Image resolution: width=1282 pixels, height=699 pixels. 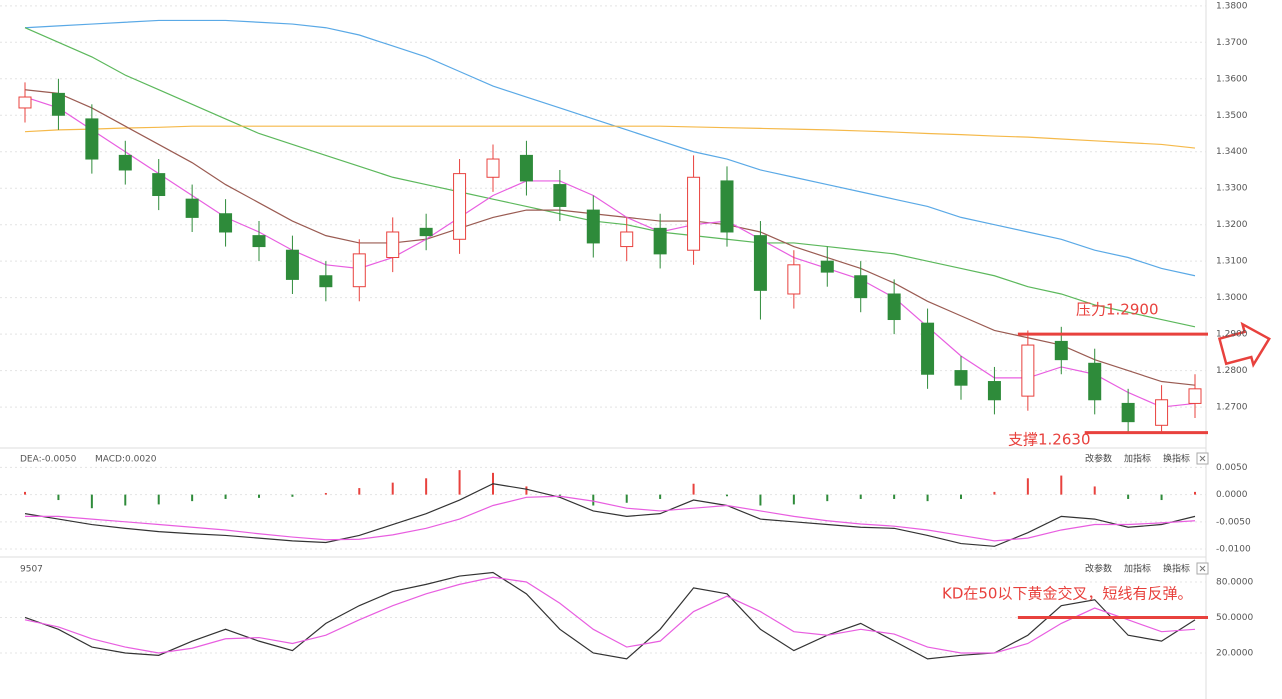 What do you see at coordinates (1232, 189) in the screenshot?
I see `y-tick-label: 1.3300` at bounding box center [1232, 189].